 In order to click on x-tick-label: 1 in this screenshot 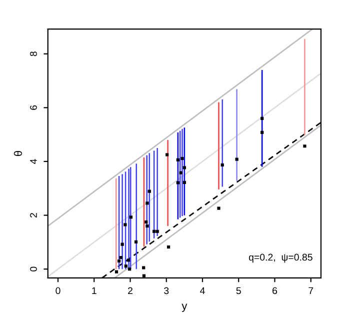, I will do `click(94, 290)`.